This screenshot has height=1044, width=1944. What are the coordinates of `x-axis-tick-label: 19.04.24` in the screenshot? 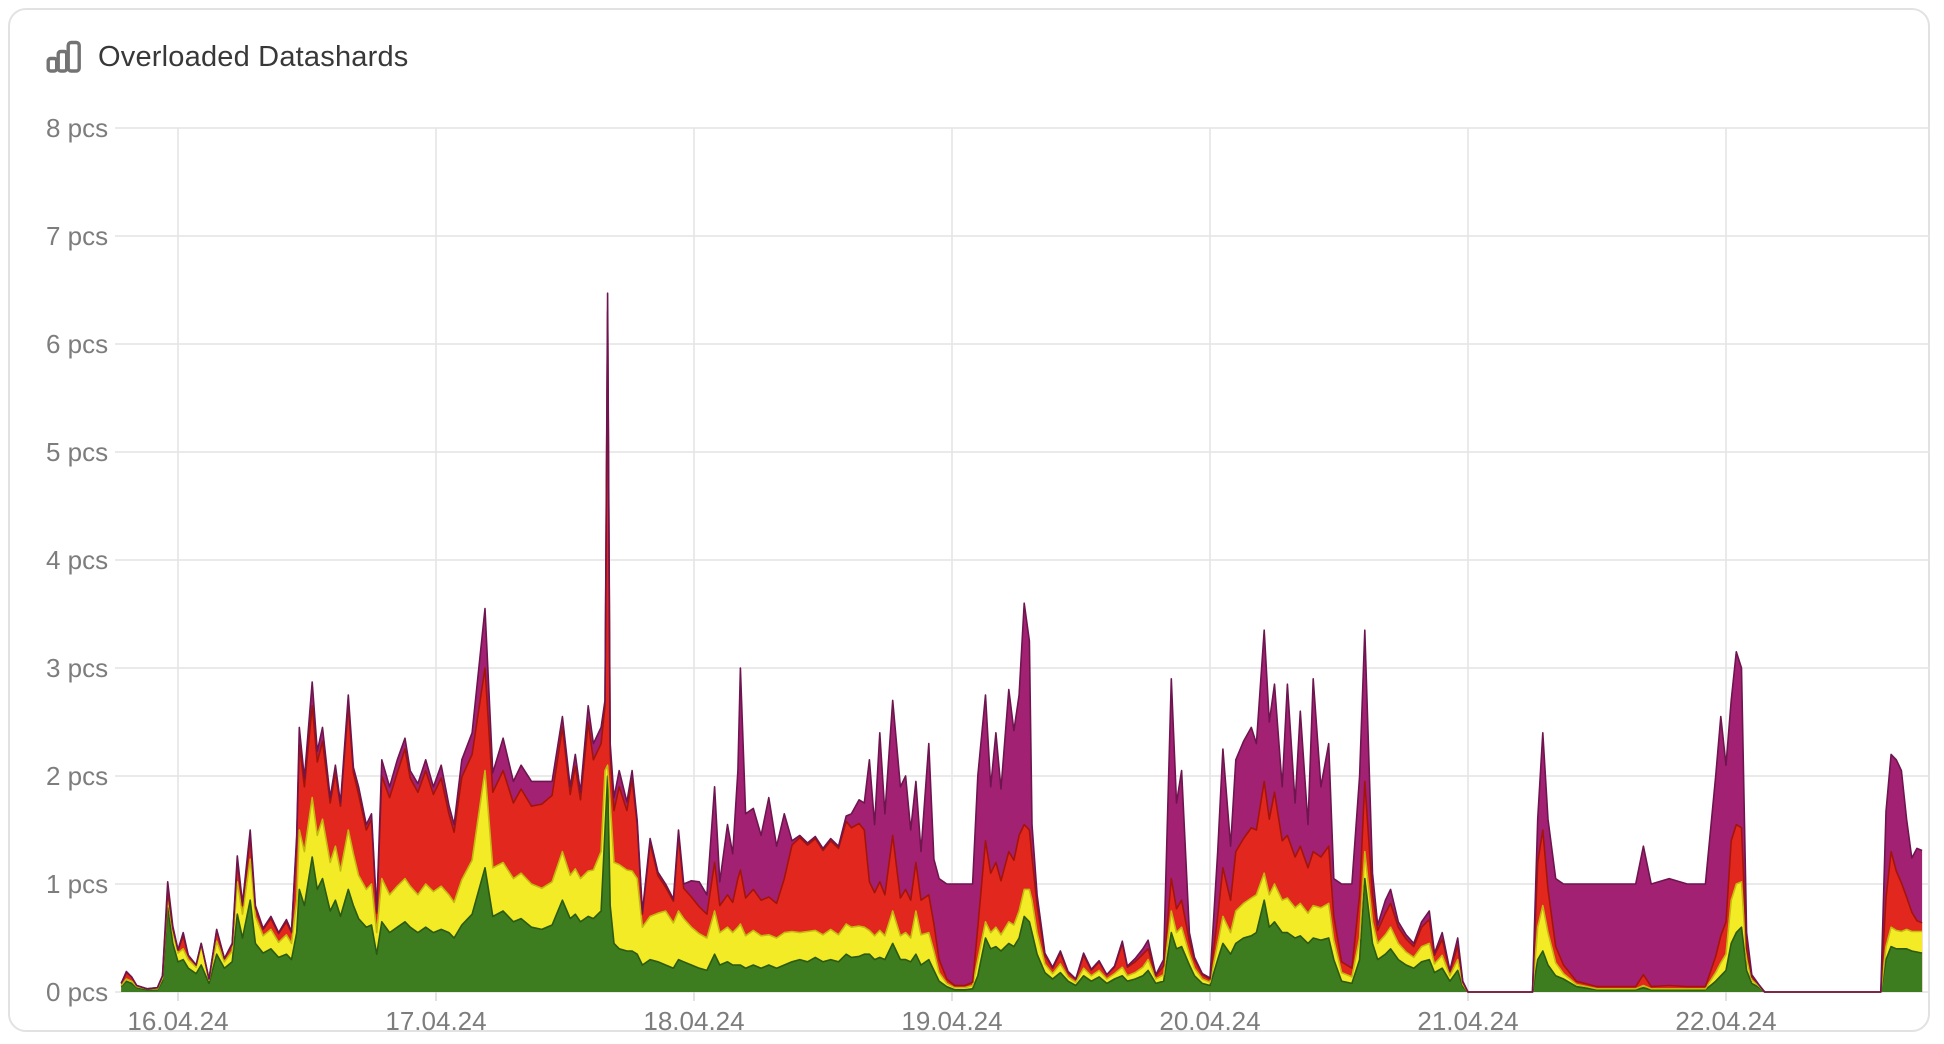 It's located at (951, 1021).